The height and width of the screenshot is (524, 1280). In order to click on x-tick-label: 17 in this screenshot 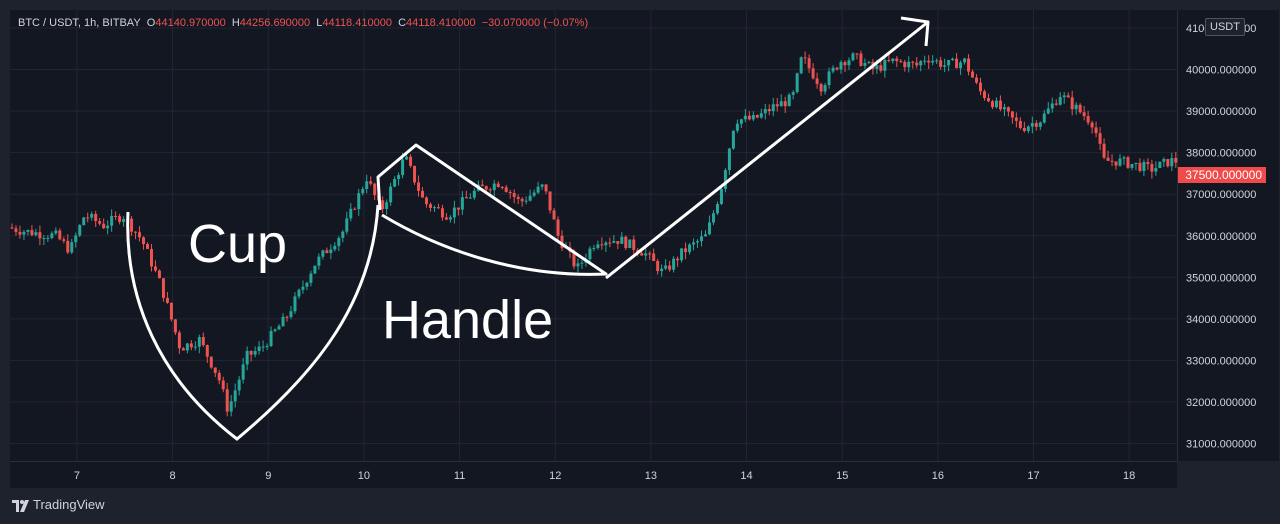, I will do `click(1033, 476)`.